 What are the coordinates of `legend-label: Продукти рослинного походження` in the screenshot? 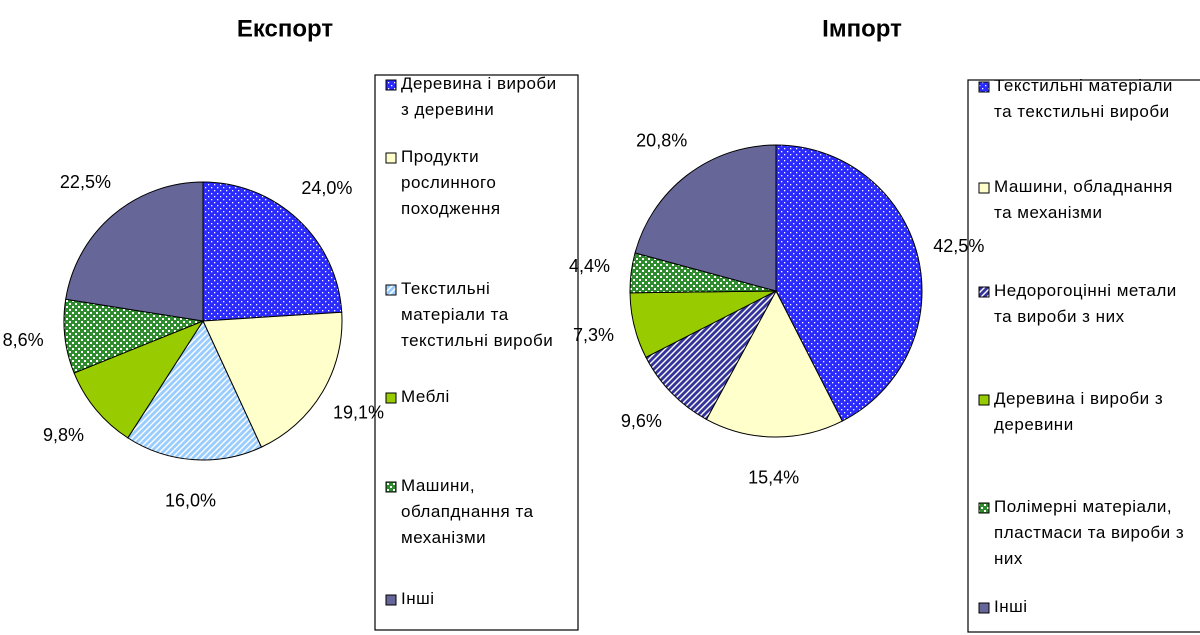 It's located at (451, 182).